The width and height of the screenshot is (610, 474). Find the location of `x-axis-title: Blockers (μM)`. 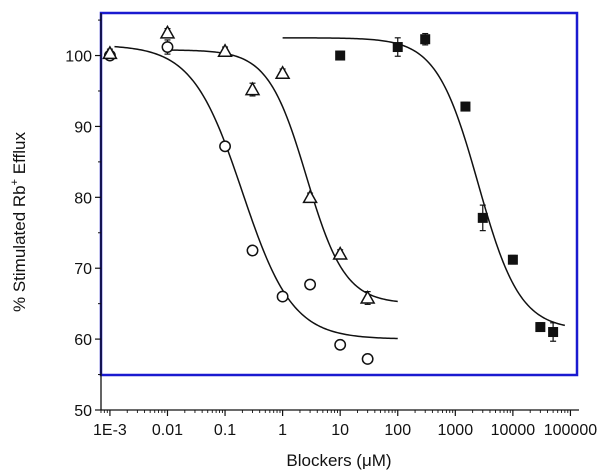

x-axis-title: Blockers (μM) is located at coordinates (338, 460).